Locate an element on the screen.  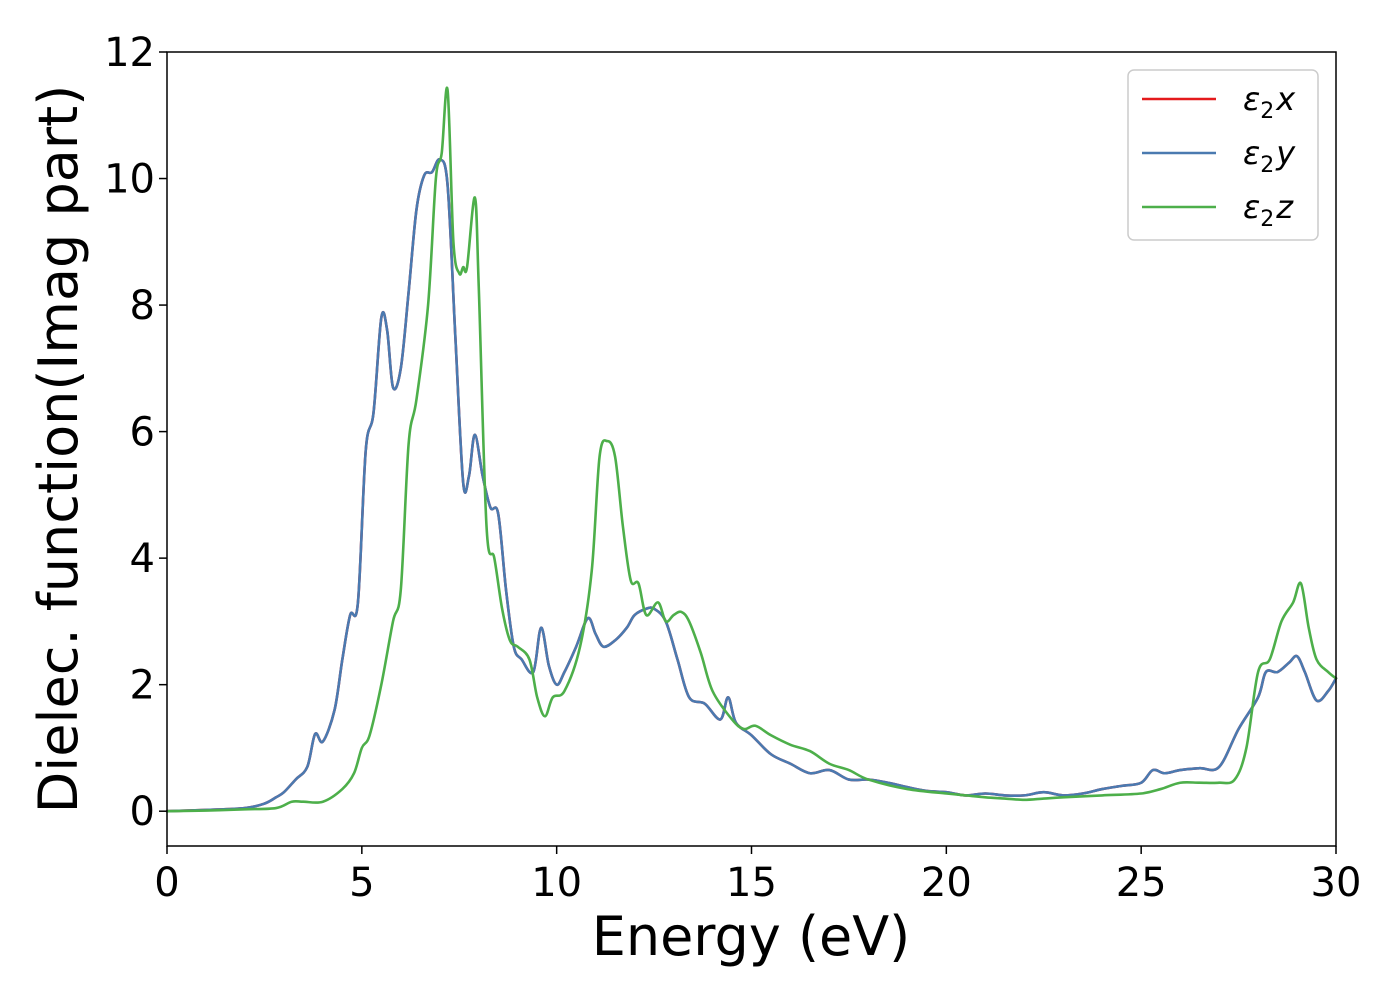
legend-label-z: ε2z is located at coordinates (1268, 210).